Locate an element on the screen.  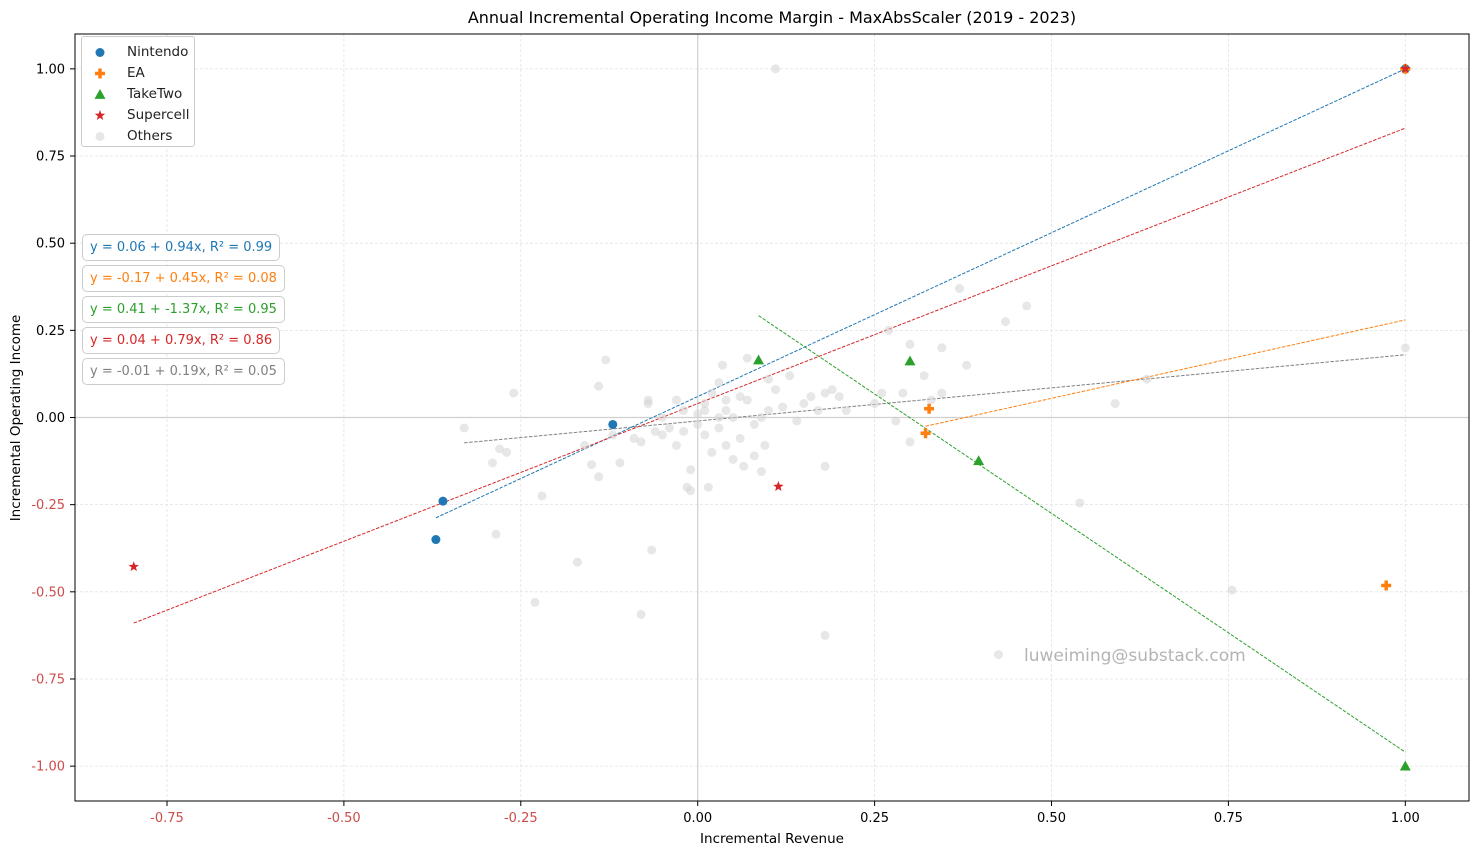
regression-equation-nintendo: y = 0.06 + 0.94x, R² = 0.99 is located at coordinates (181, 247).